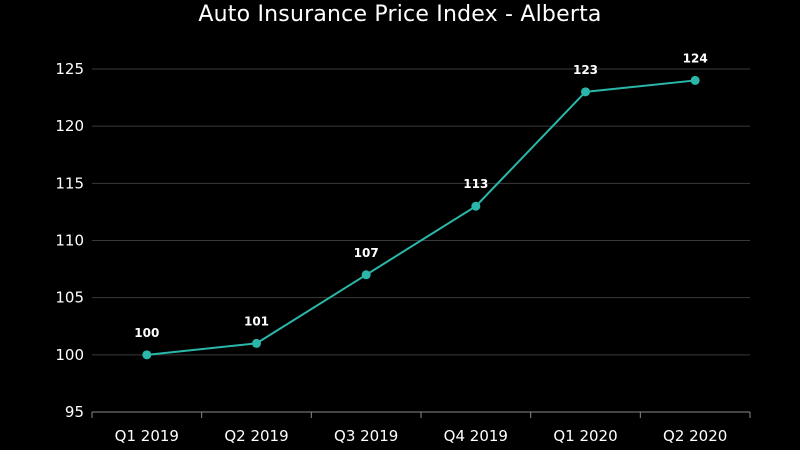  I want to click on y-tick-label: 125, so click(69, 69).